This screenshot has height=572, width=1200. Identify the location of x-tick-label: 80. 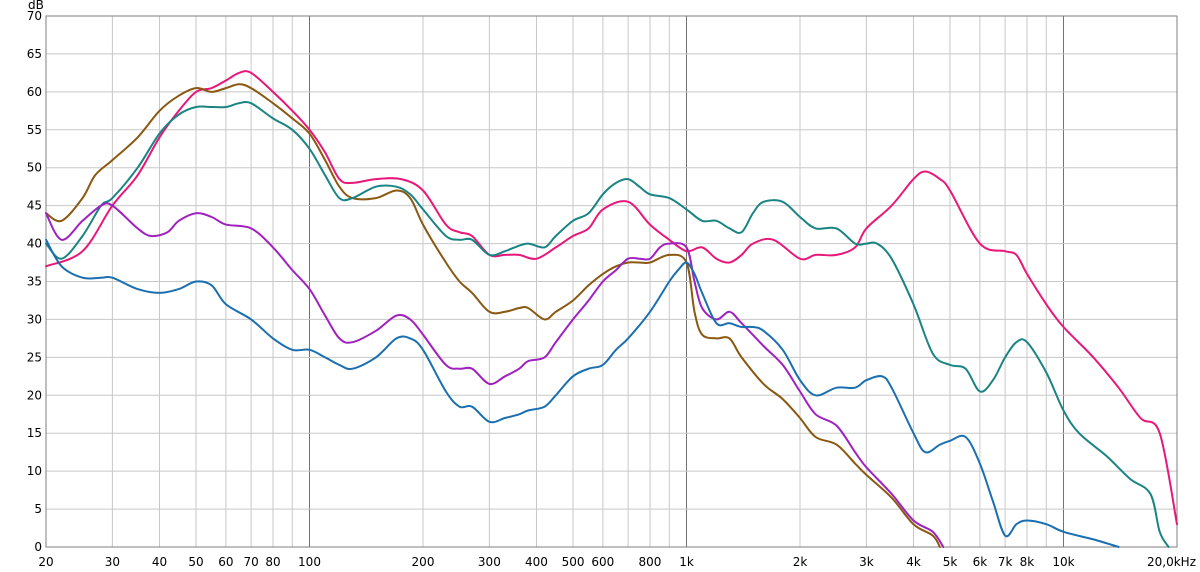
(272, 561).